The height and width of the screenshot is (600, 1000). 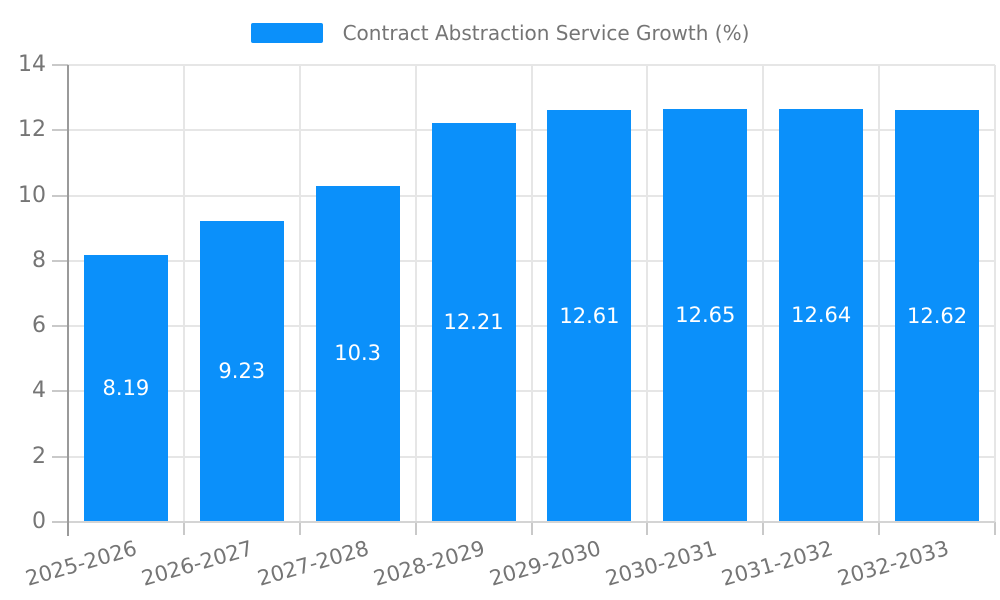 I want to click on x-axis-line, so click(x=531, y=522).